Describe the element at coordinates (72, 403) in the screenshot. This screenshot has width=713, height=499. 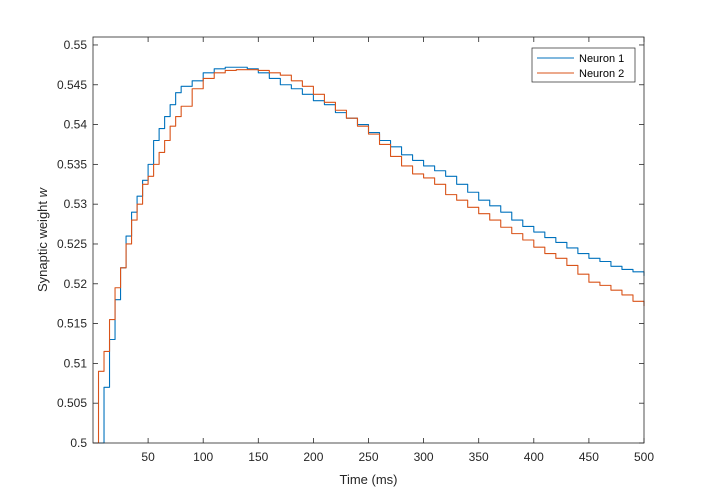
I see `y-tick-label: 0.505` at that location.